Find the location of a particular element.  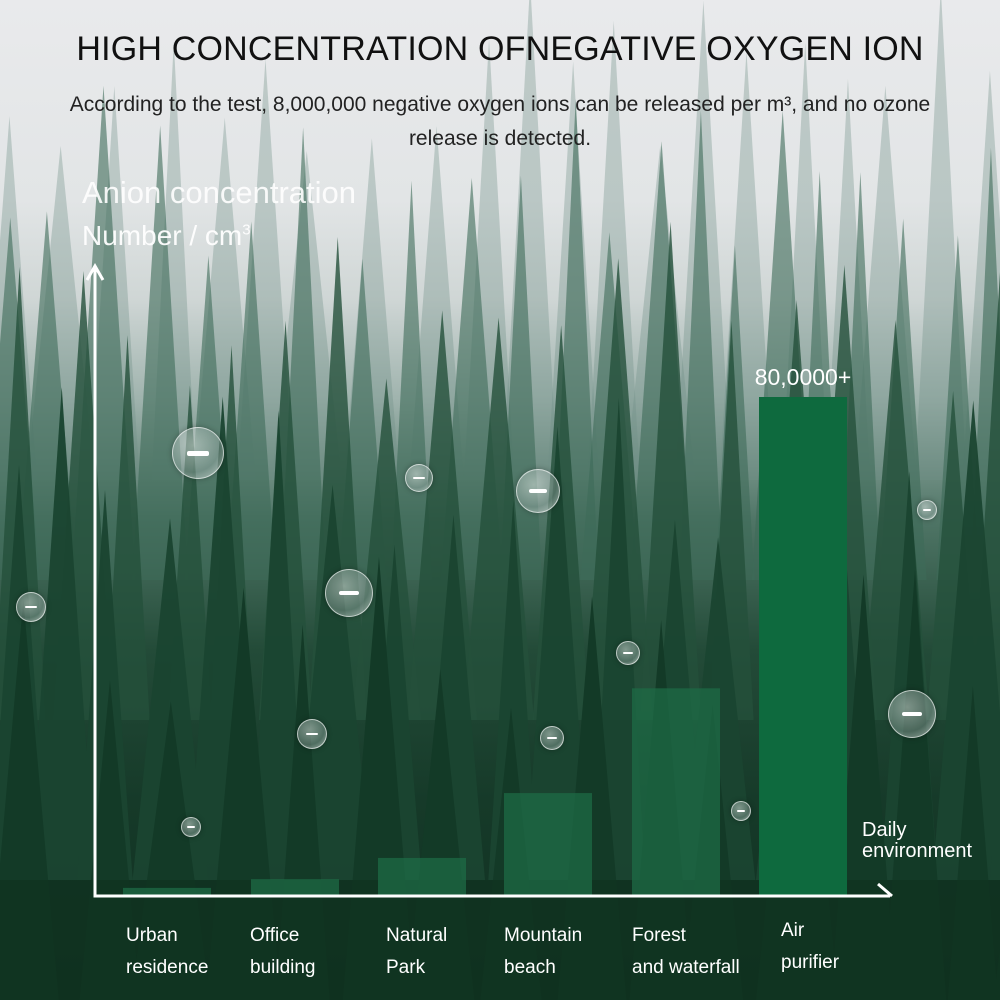

category-label: Mountain beach is located at coordinates (543, 951).